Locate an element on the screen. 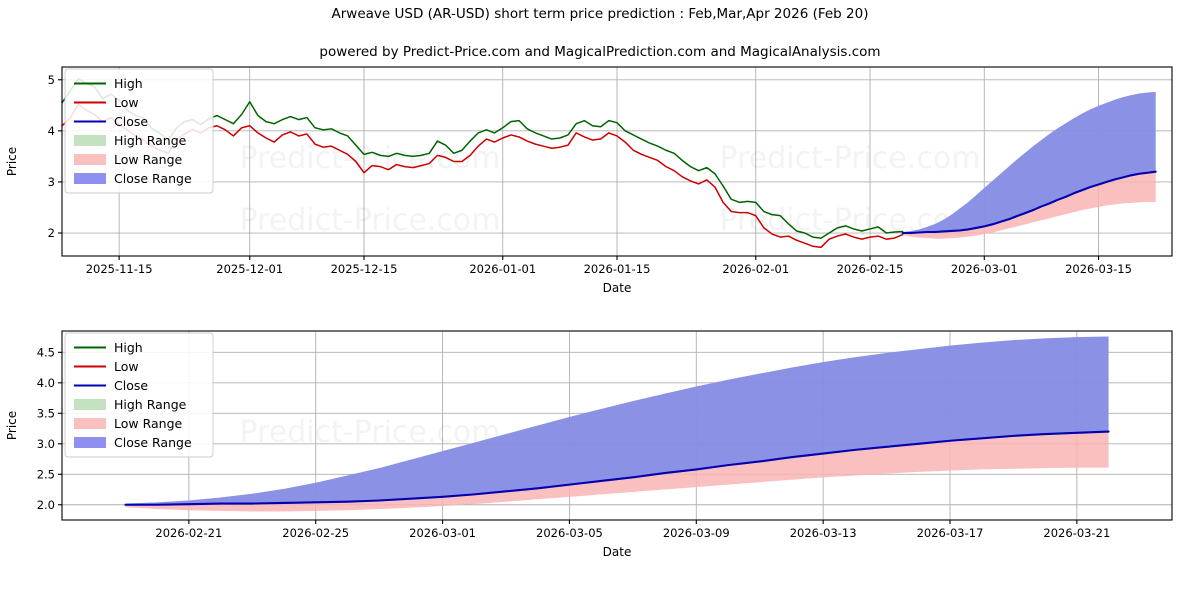 This screenshot has width=1200, height=600. x-tick-label: 2026-02-15 is located at coordinates (870, 269).